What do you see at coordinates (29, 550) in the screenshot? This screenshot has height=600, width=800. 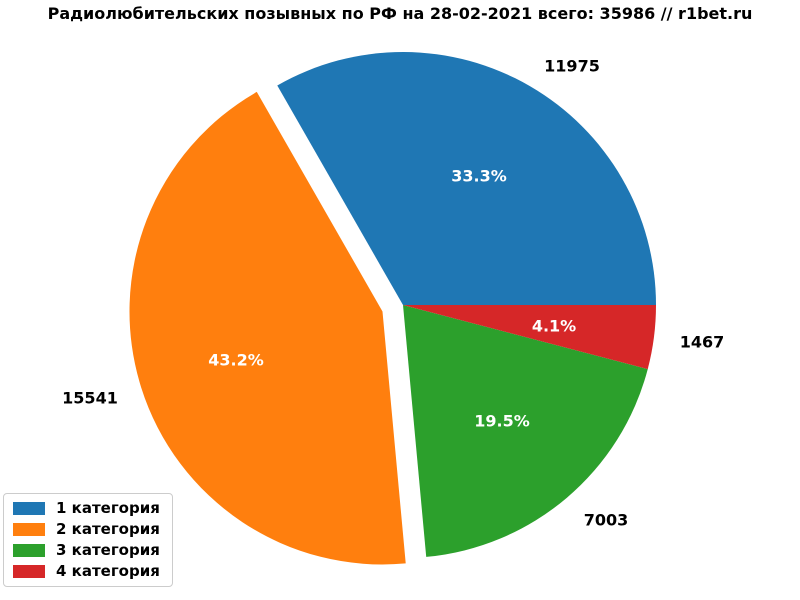 I see `legend-swatch-category-3-icon` at bounding box center [29, 550].